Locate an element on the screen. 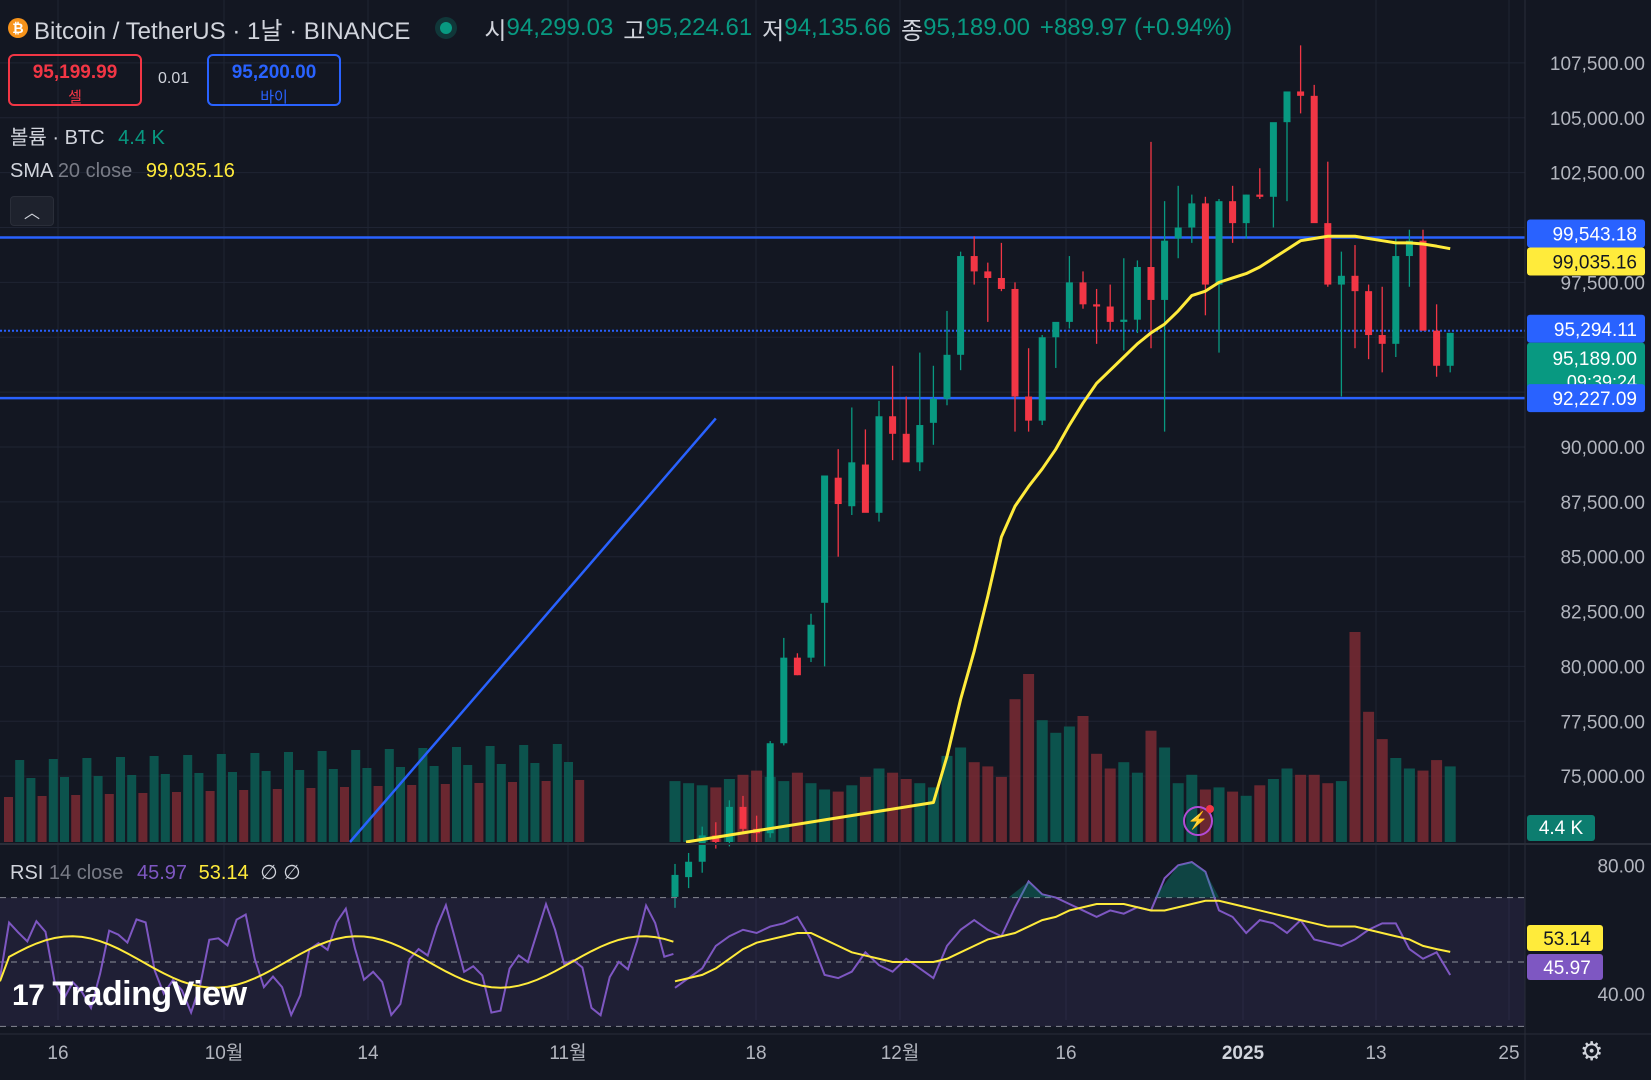 This screenshot has height=1080, width=1651. volume-legend: 볼륨 · BTC 4.4 K is located at coordinates (87, 135).